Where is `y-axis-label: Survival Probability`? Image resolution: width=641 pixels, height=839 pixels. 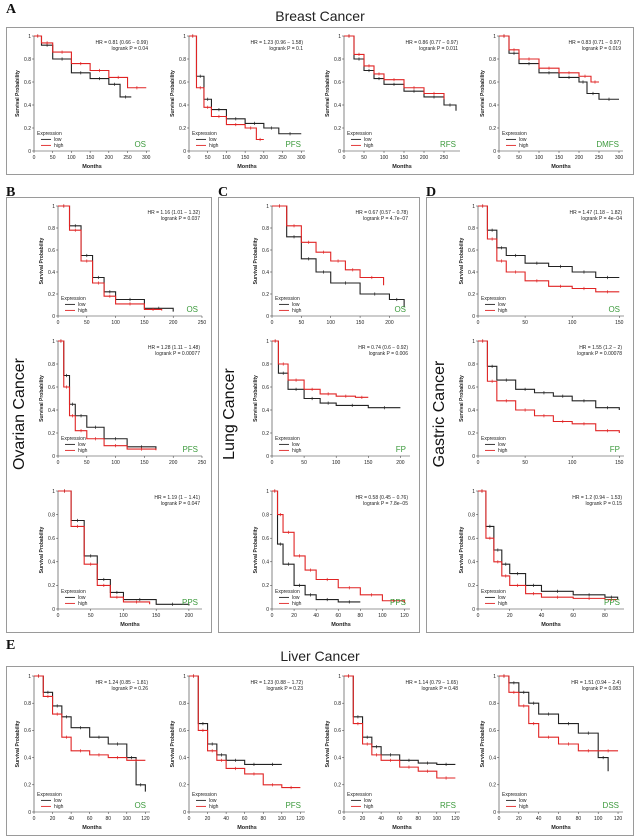 y-axis-label: Survival Probability is located at coordinates (173, 743).